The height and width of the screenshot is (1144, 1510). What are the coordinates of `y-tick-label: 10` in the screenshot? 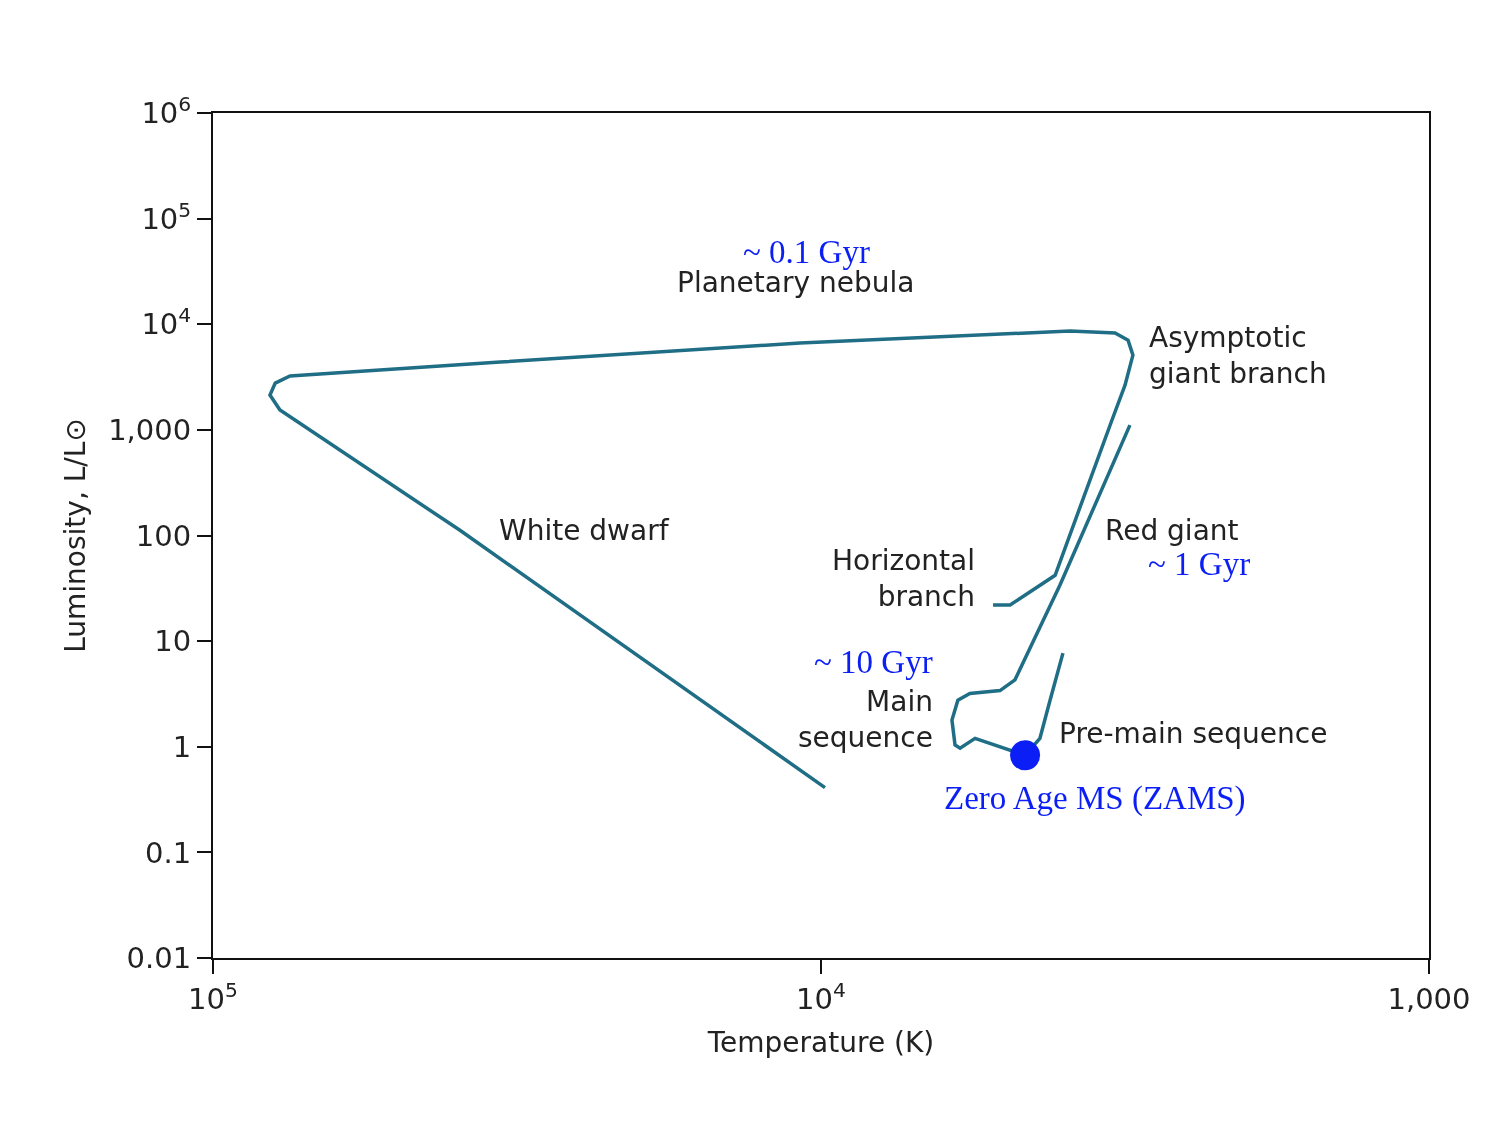 It's located at (173, 641).